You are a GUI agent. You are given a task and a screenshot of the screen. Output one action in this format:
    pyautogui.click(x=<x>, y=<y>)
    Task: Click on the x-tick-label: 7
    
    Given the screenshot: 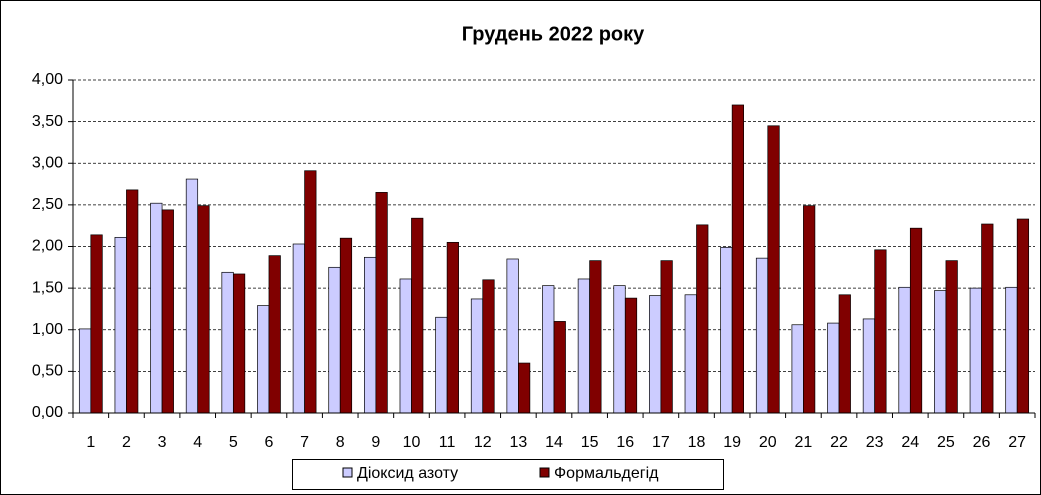 What is the action you would take?
    pyautogui.click(x=304, y=442)
    